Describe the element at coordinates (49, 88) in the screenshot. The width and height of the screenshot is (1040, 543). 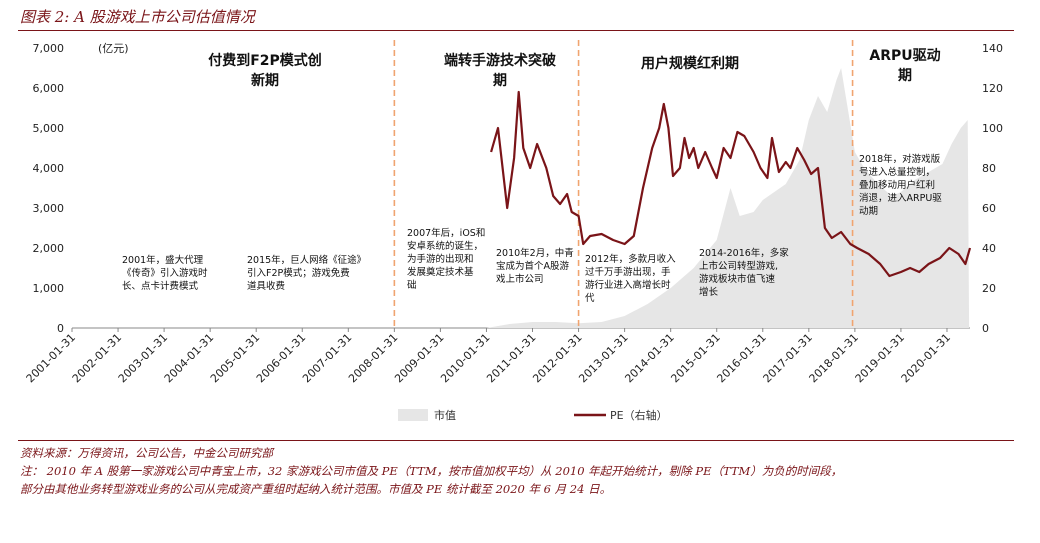
I see `y-tick-label: 6,000` at that location.